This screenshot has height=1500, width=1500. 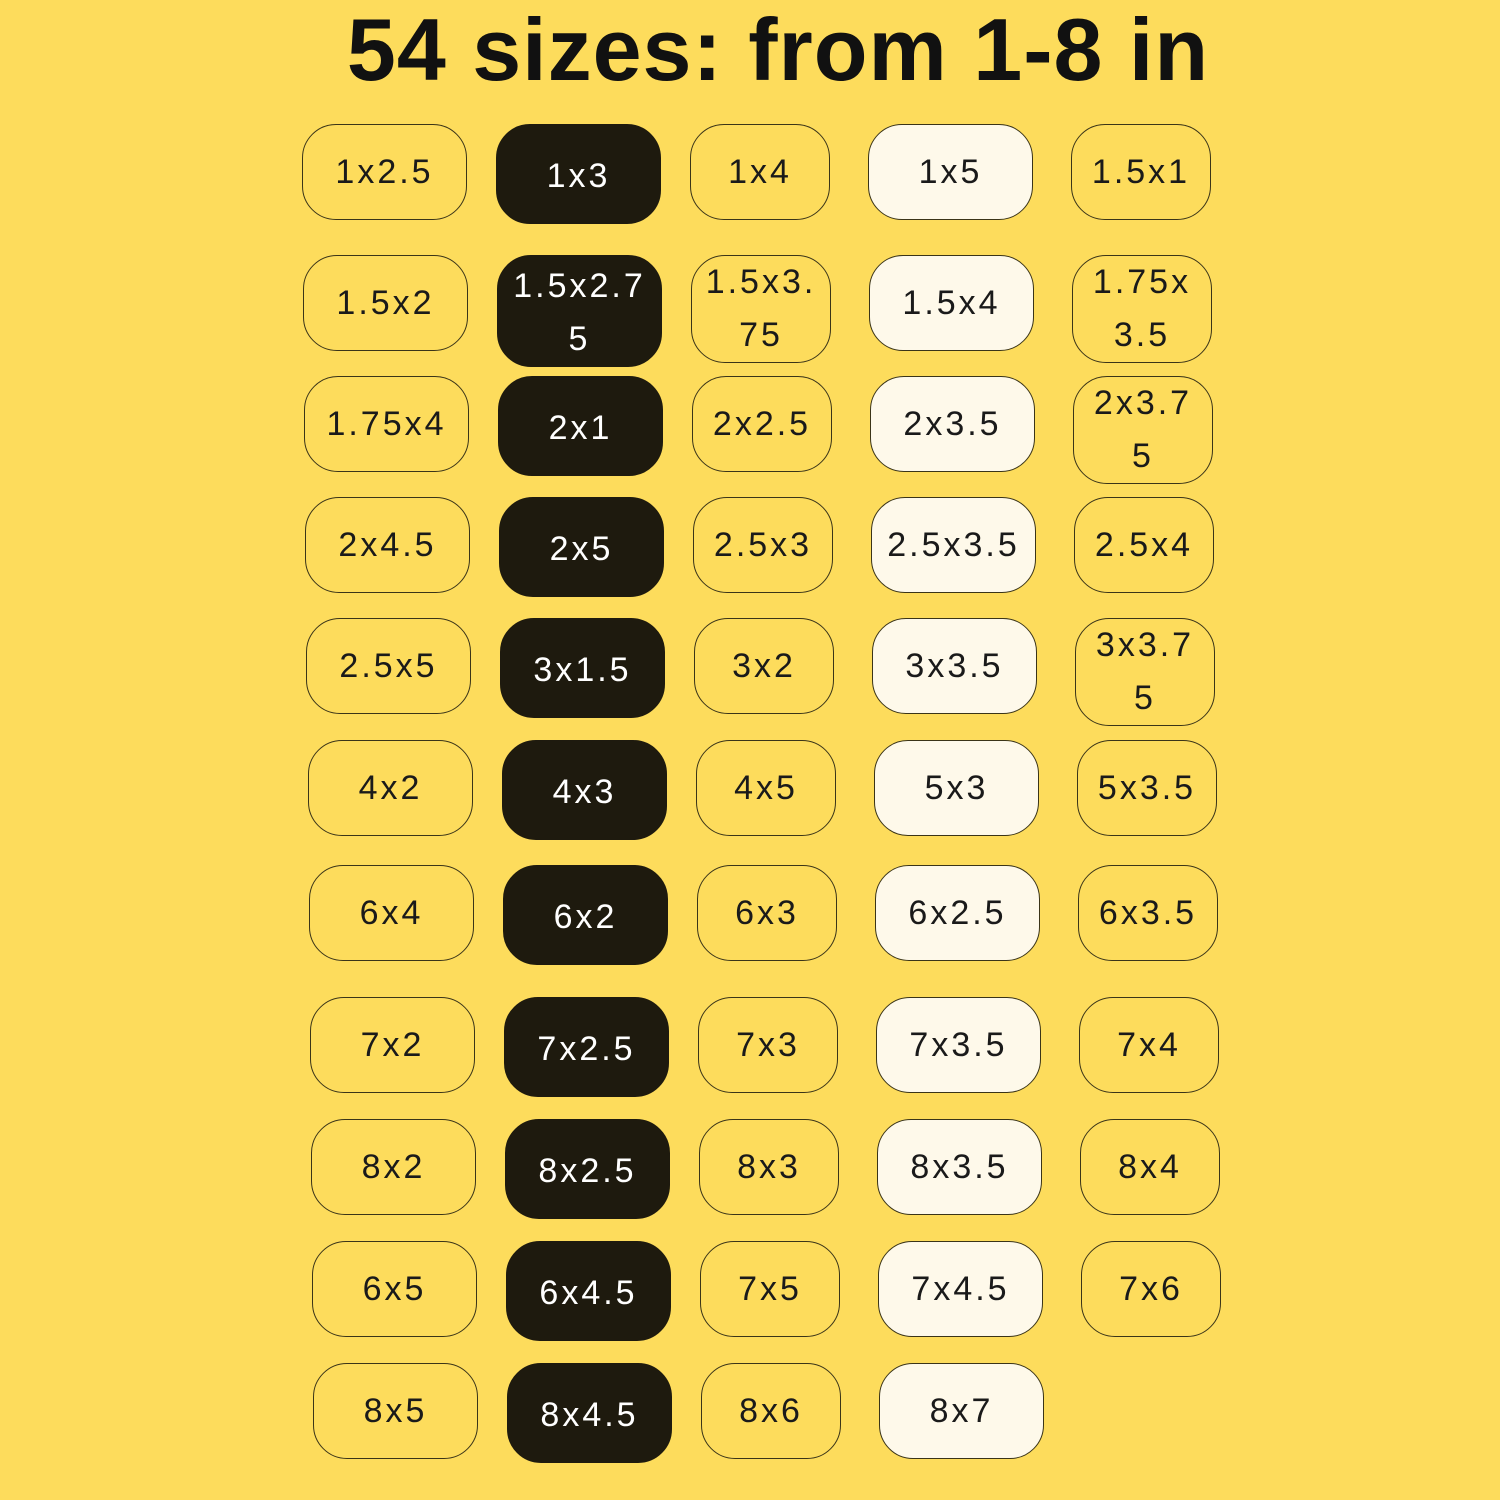 What do you see at coordinates (1150, 1167) in the screenshot?
I see `size-option: 8x4` at bounding box center [1150, 1167].